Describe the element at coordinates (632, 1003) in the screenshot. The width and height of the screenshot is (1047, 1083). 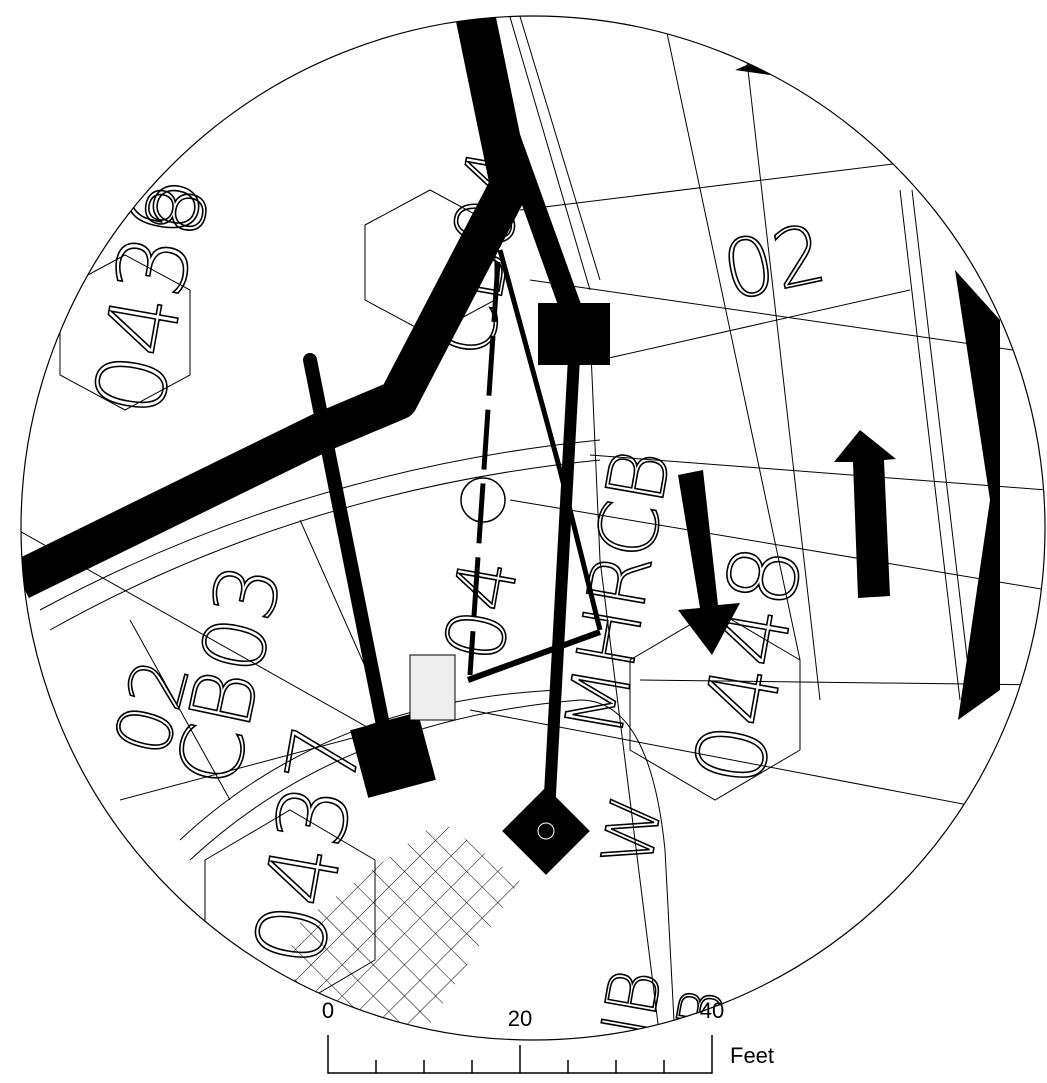
I see `structure-label: JB` at that location.